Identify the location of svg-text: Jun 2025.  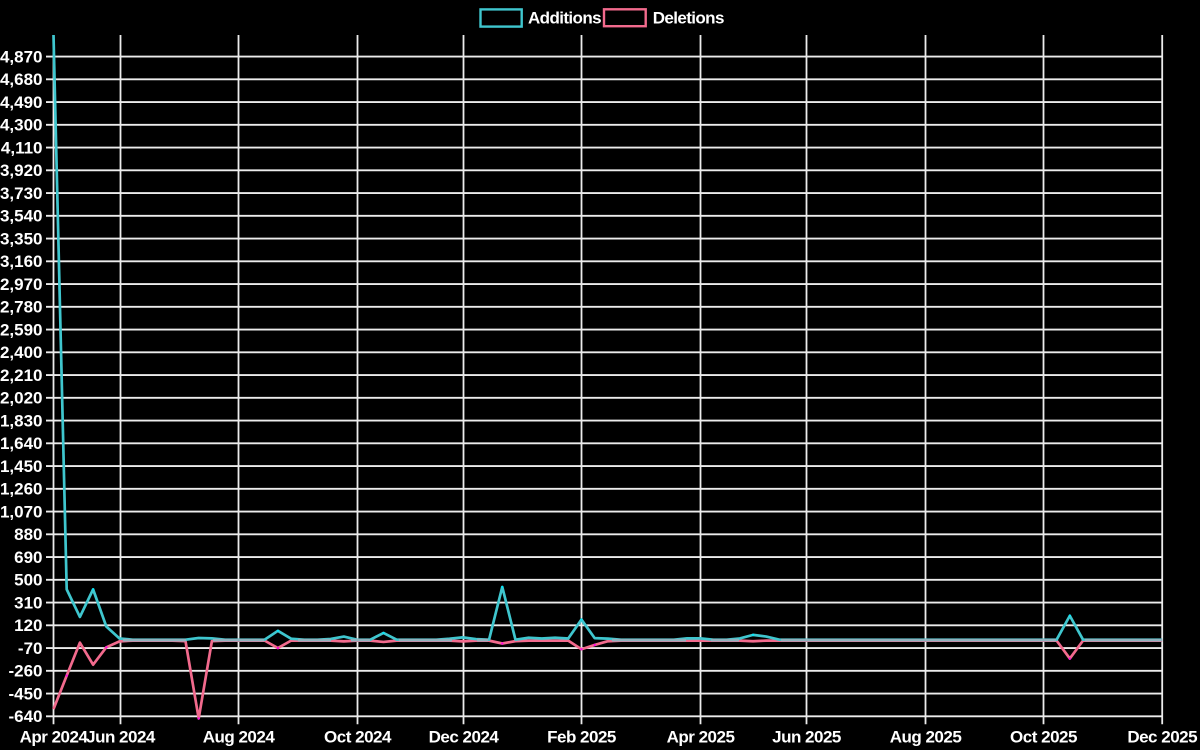
(806, 737).